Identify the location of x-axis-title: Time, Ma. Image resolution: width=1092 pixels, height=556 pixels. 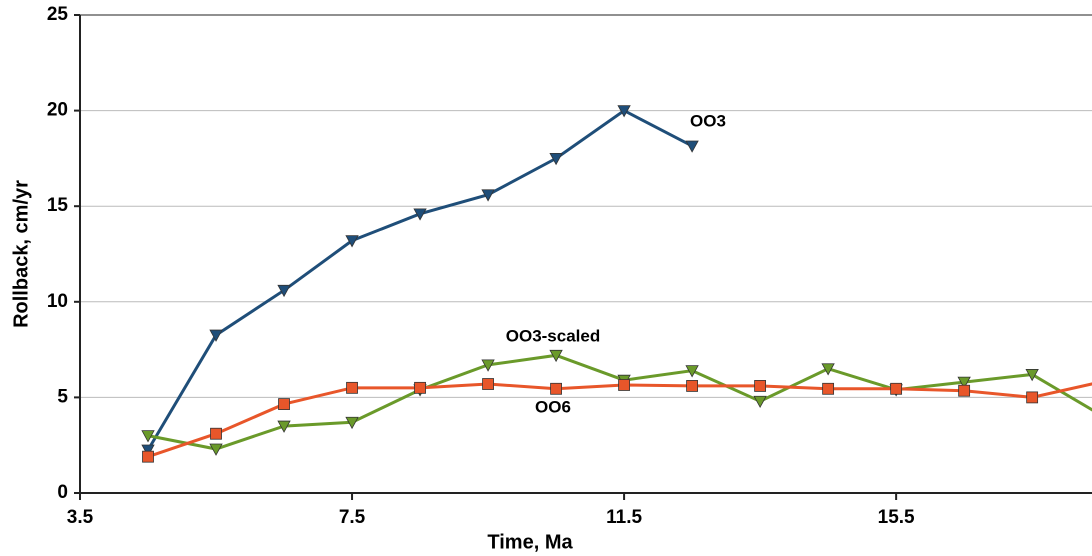
(530, 542).